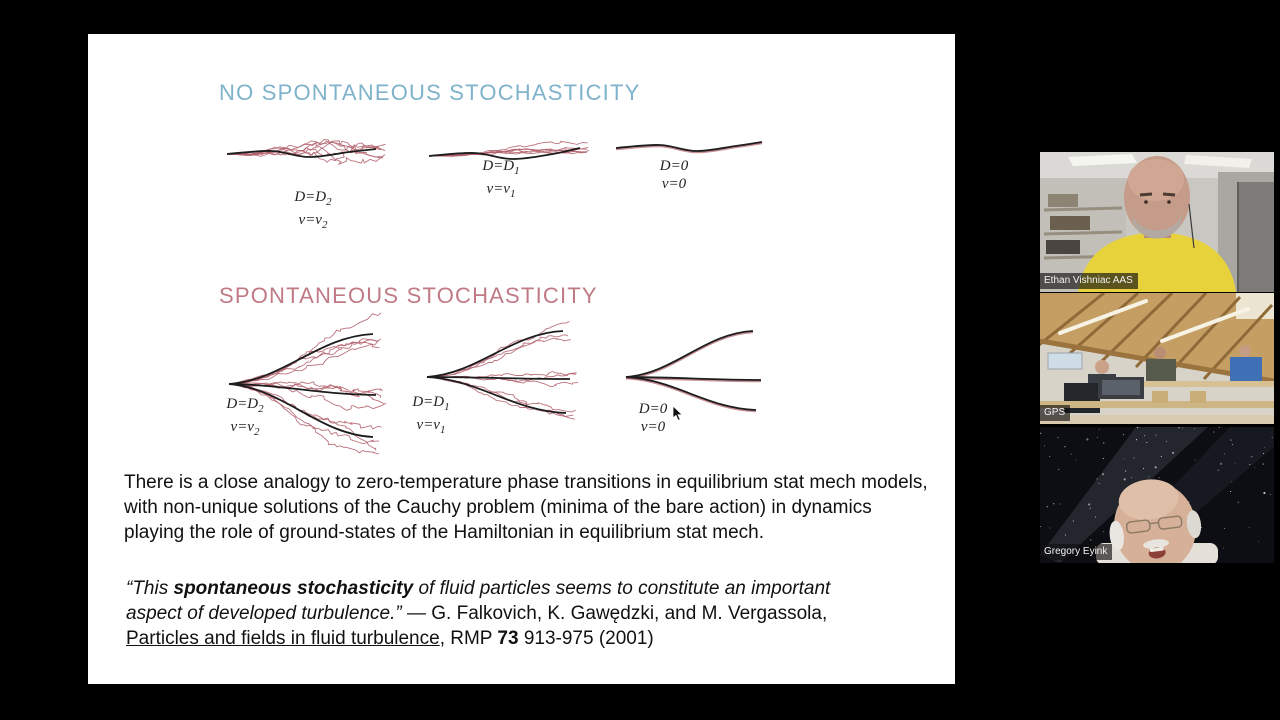 The width and height of the screenshot is (1280, 720). Describe the element at coordinates (501, 179) in the screenshot. I see `diagram-label-top-d1: D=D1 v=v1` at that location.